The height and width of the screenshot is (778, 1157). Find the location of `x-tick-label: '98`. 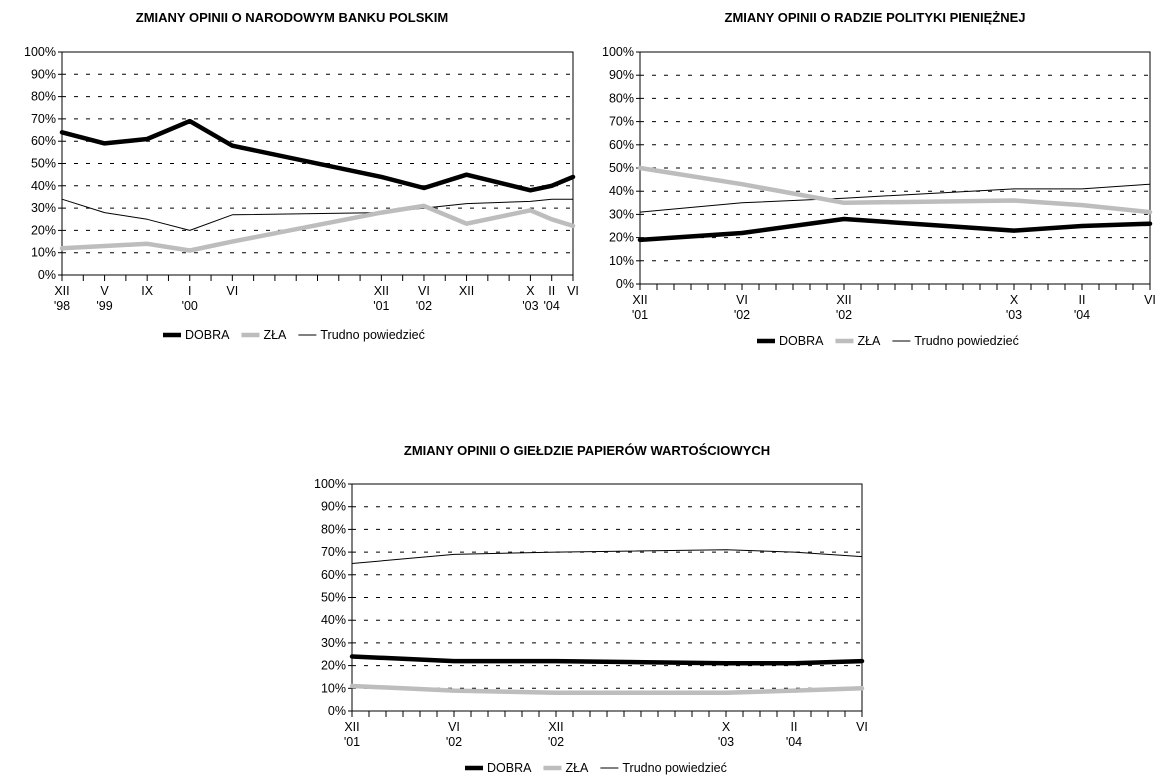

x-tick-label: '98 is located at coordinates (62, 306).